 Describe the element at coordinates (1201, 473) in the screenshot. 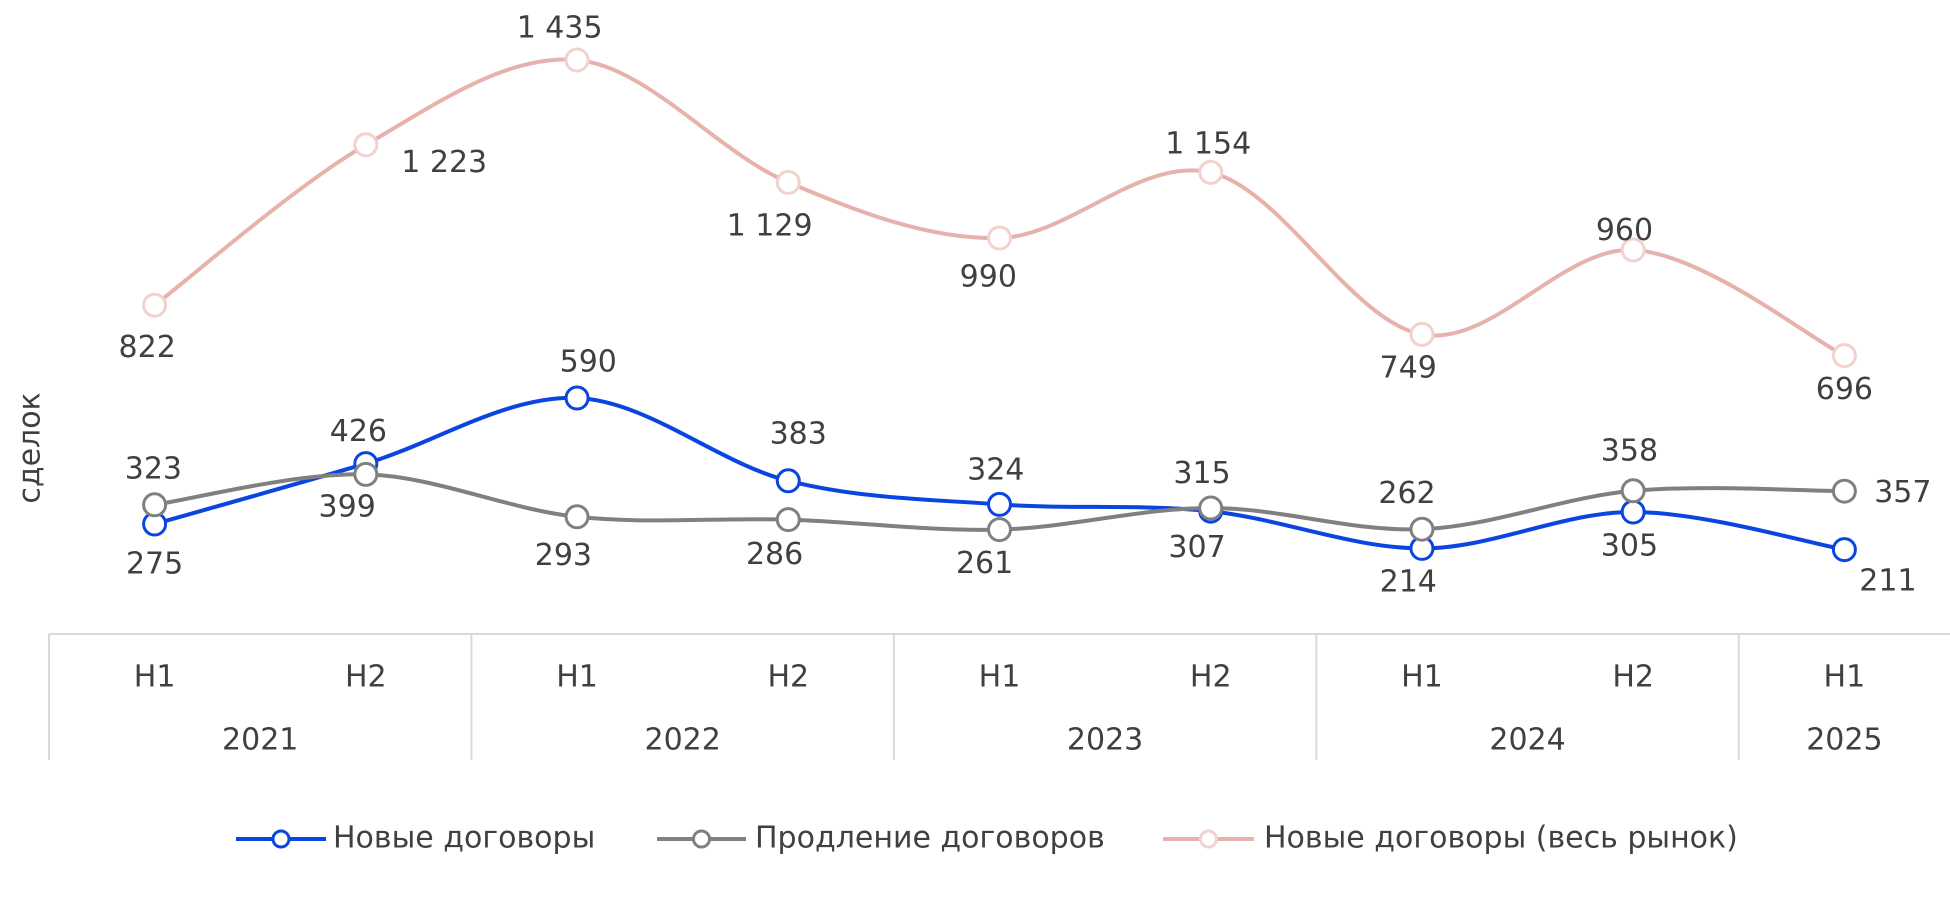

I see `data-label: 315` at that location.